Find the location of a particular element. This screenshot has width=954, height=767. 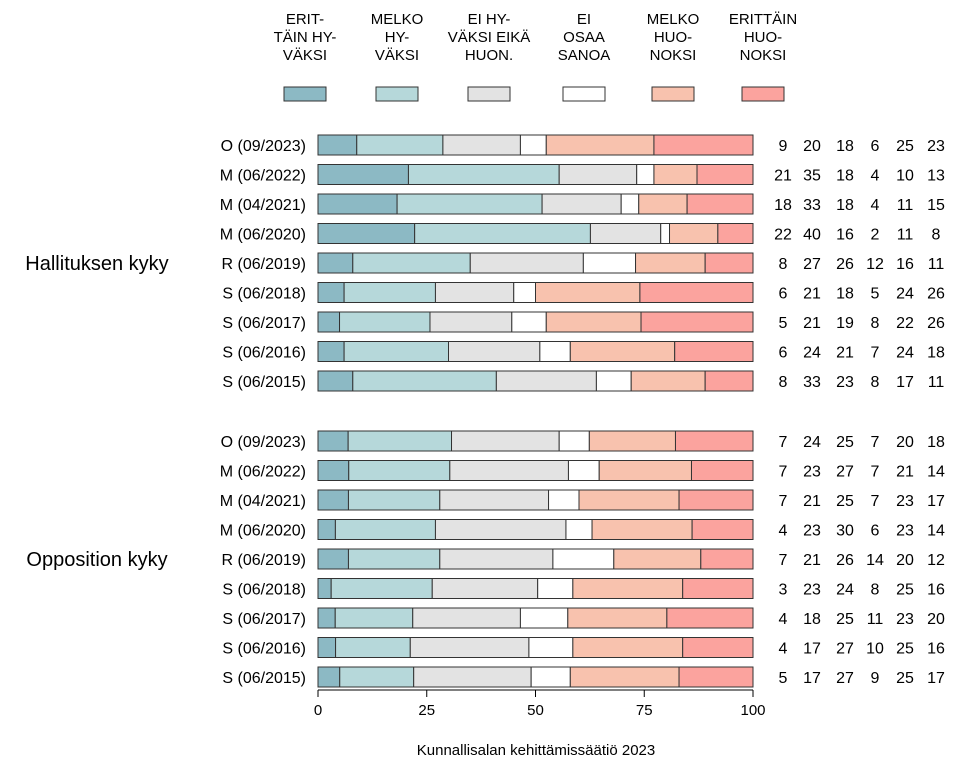

value-label: 25 is located at coordinates (905, 590).